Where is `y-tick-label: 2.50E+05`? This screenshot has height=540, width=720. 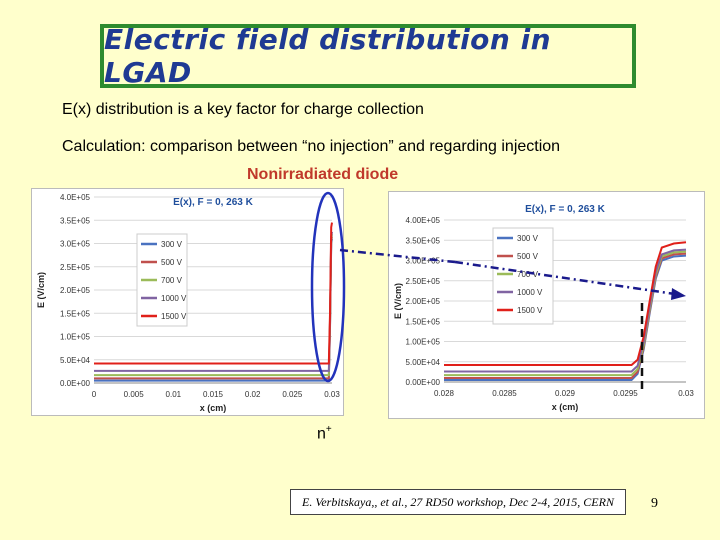 y-tick-label: 2.50E+05 is located at coordinates (423, 281).